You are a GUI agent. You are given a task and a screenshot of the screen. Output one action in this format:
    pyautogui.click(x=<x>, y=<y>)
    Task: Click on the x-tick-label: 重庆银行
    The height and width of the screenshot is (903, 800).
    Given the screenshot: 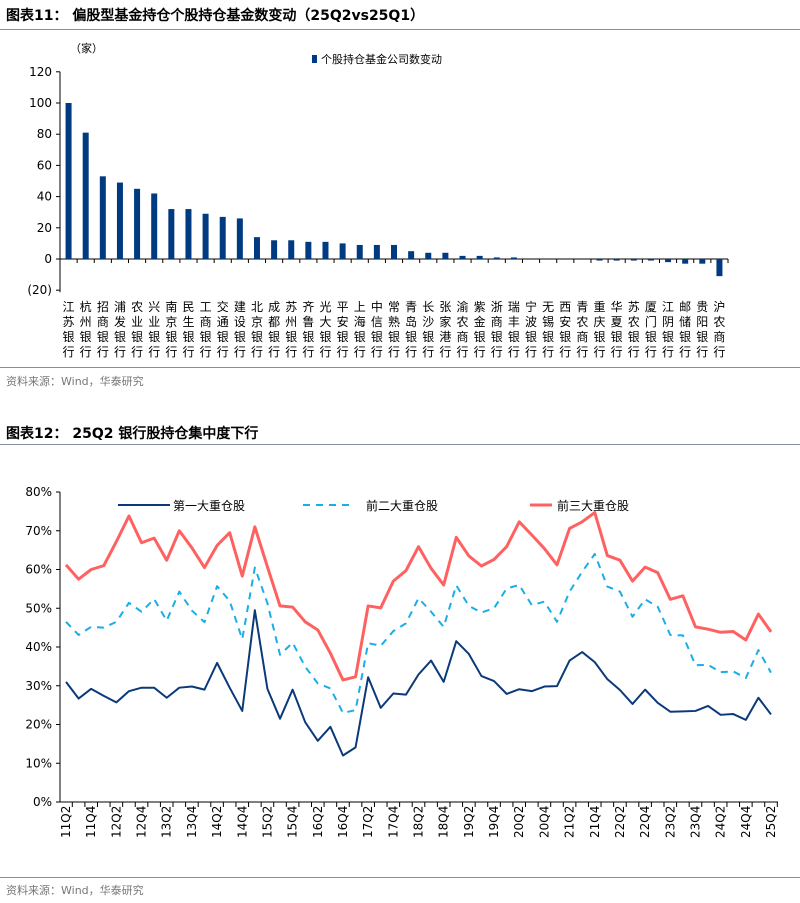 What is the action you would take?
    pyautogui.click(x=600, y=329)
    